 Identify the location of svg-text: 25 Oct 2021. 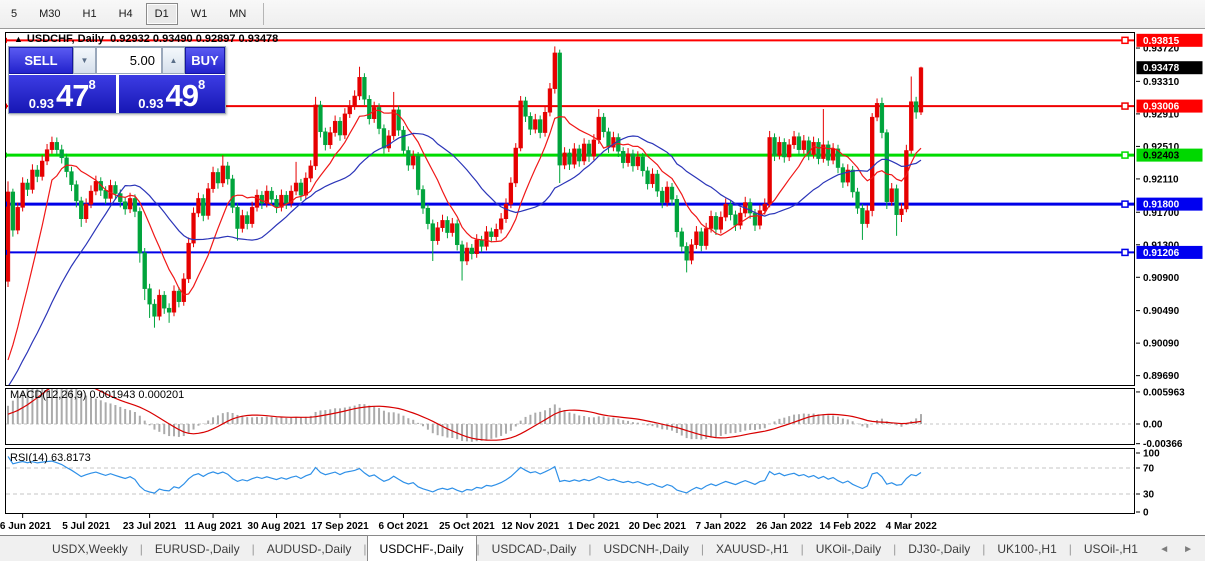
(467, 526).